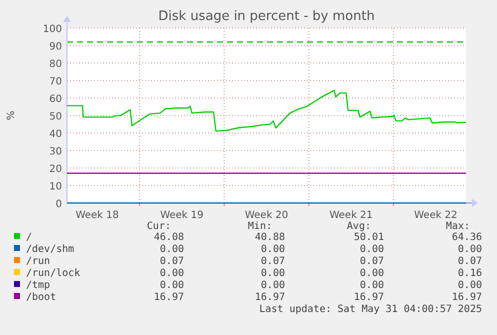  Describe the element at coordinates (59, 204) in the screenshot. I see `y-tick-label: 0` at that location.